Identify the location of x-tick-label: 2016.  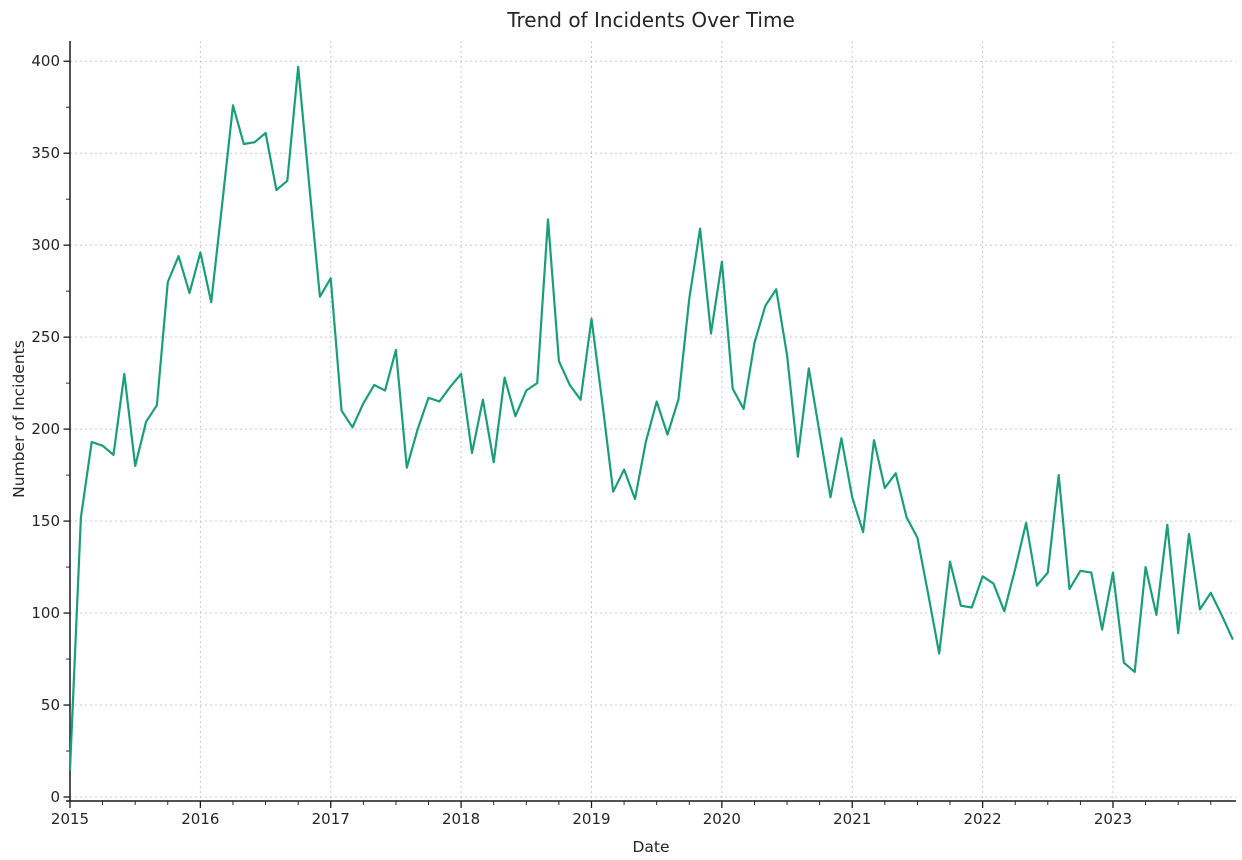
(200, 819).